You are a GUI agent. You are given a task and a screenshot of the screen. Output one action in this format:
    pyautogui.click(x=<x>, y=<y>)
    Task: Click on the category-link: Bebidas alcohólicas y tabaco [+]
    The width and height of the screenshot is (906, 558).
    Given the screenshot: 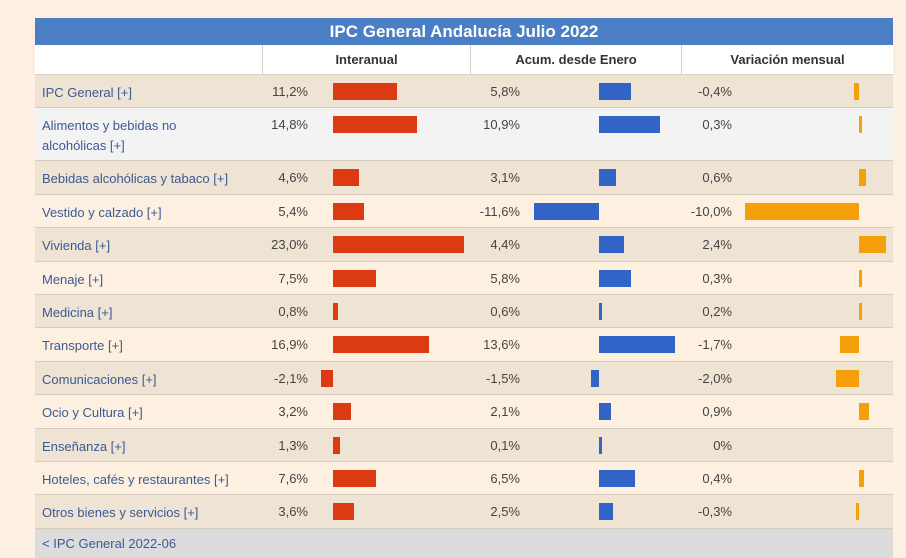 What is the action you would take?
    pyautogui.click(x=135, y=179)
    